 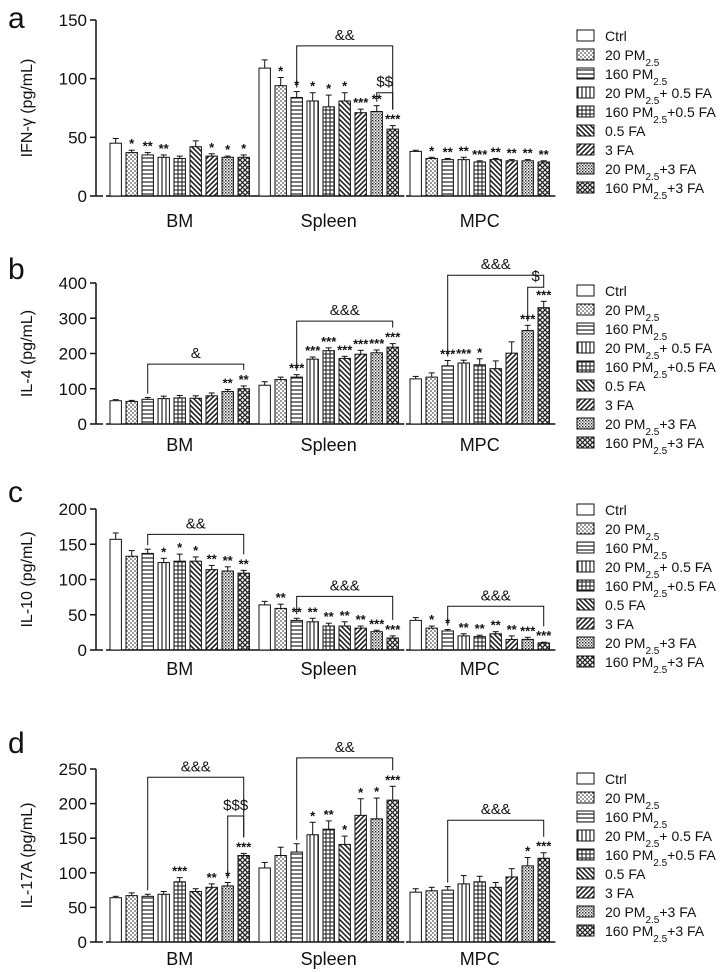 What do you see at coordinates (73, 318) in the screenshot?
I see `y-tick-label: 300` at bounding box center [73, 318].